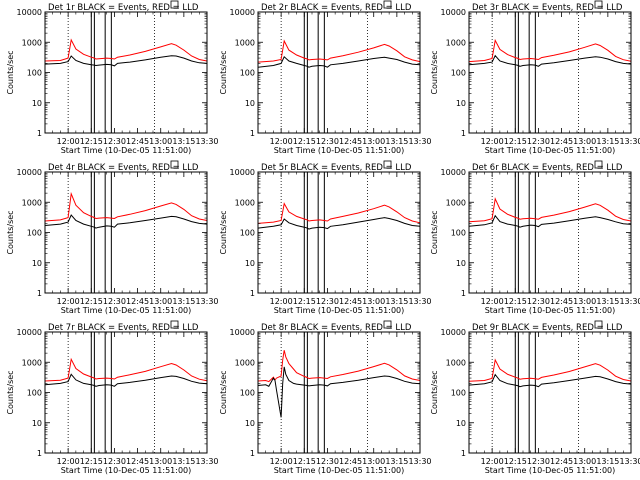 Image resolution: width=640 pixels, height=480 pixels. Describe the element at coordinates (629, 461) in the screenshot. I see `x-tick-label: 13:30` at that location.